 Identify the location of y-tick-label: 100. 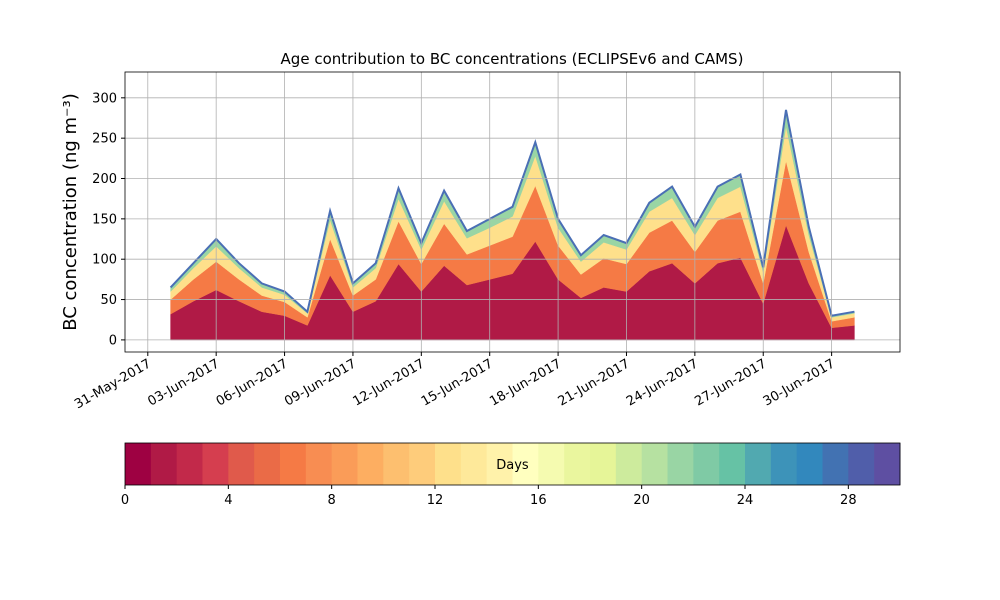
(104, 260).